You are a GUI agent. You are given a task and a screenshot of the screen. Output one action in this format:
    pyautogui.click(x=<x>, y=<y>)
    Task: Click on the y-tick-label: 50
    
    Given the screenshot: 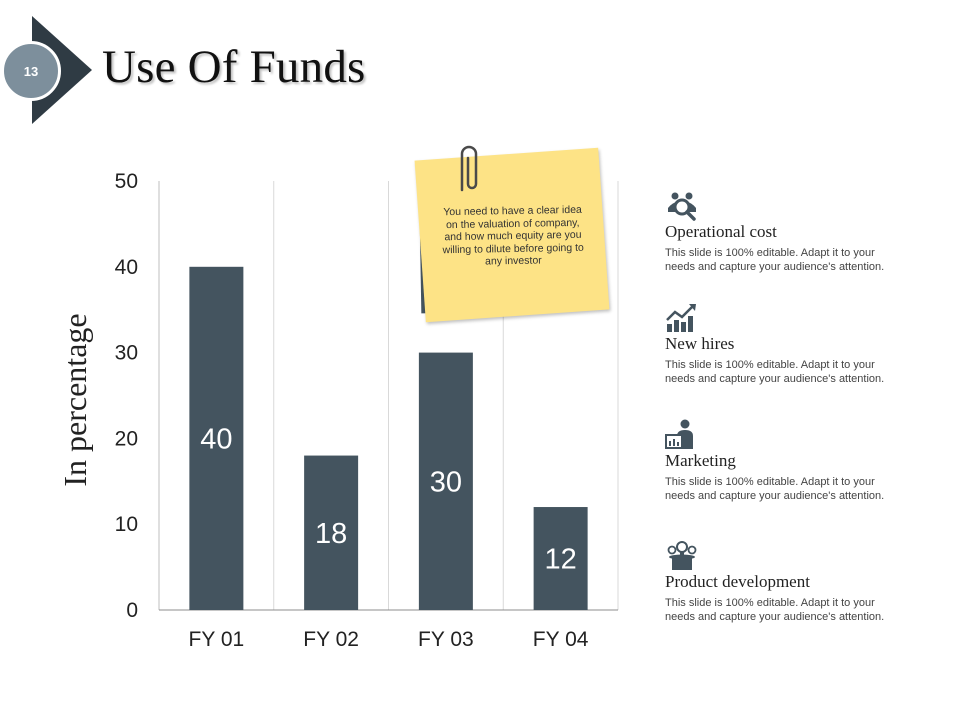 What is the action you would take?
    pyautogui.click(x=126, y=181)
    